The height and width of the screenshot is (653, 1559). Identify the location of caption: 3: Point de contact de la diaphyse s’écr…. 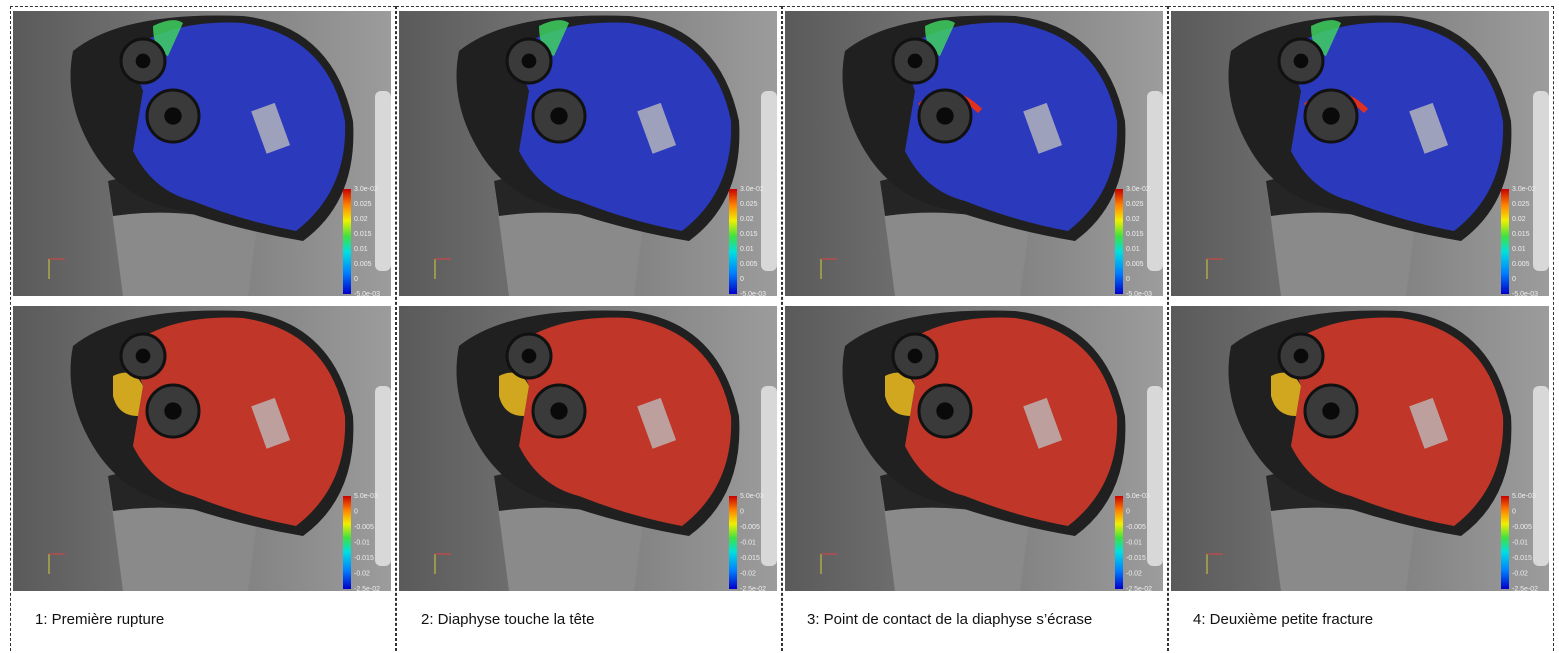
(950, 619).